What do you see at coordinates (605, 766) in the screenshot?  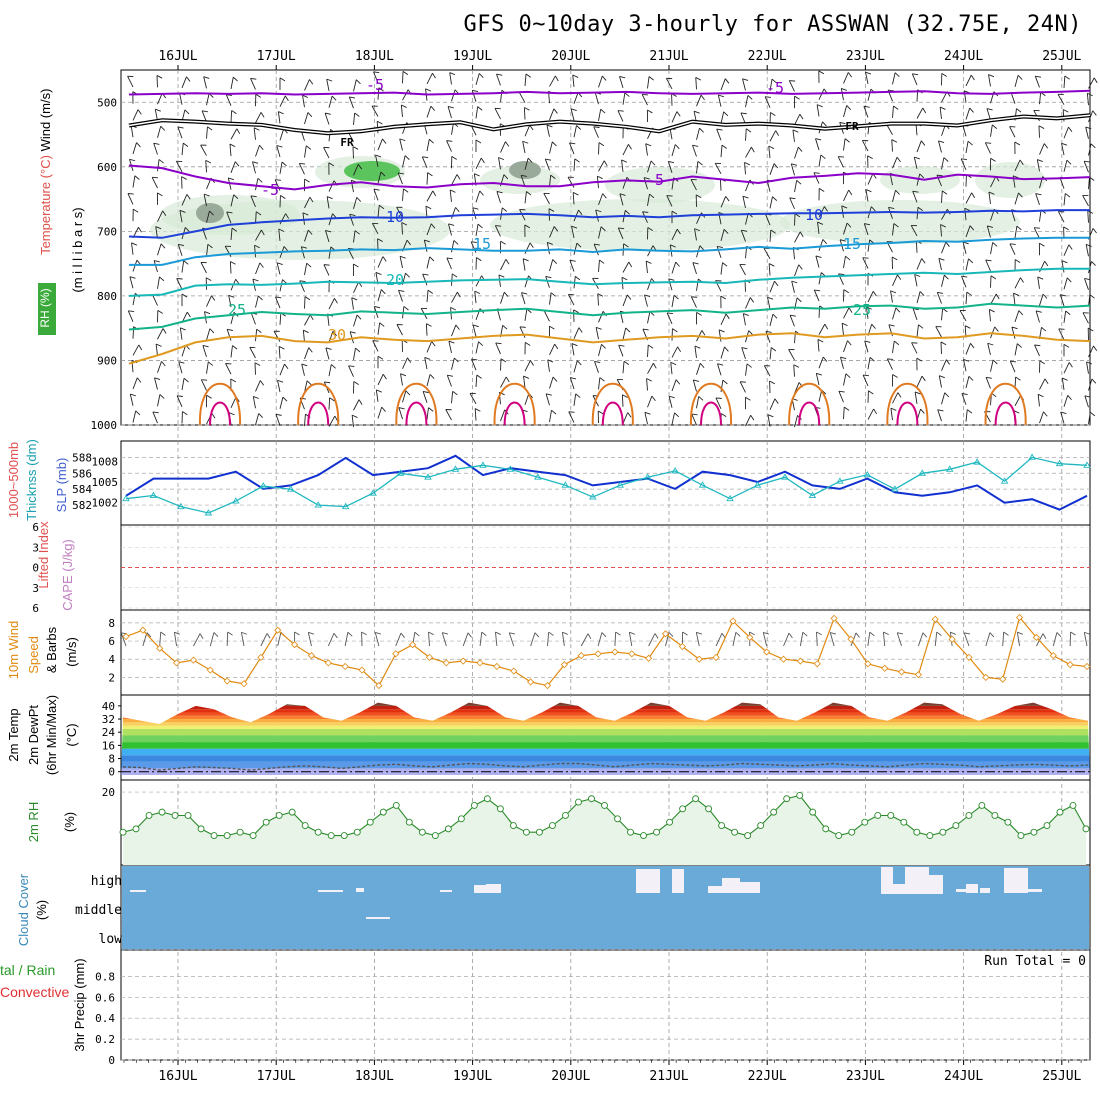 I see `dewpoint-line` at bounding box center [605, 766].